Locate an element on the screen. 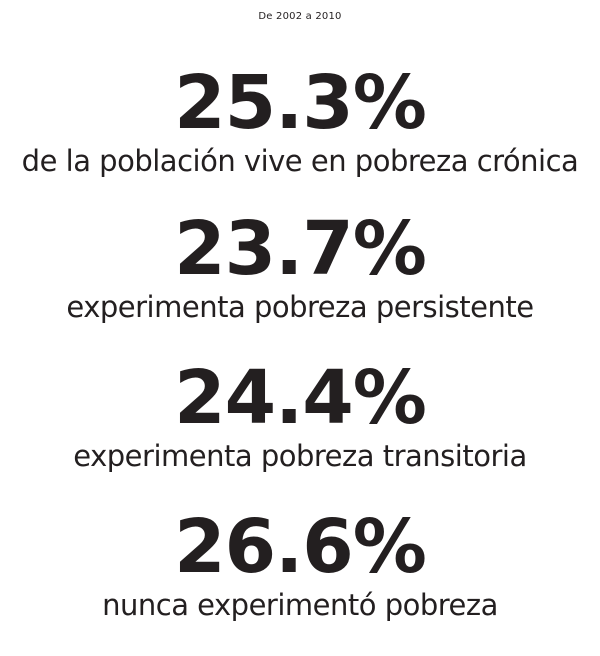  stat-caption: experimenta pobreza persistente is located at coordinates (300, 307).